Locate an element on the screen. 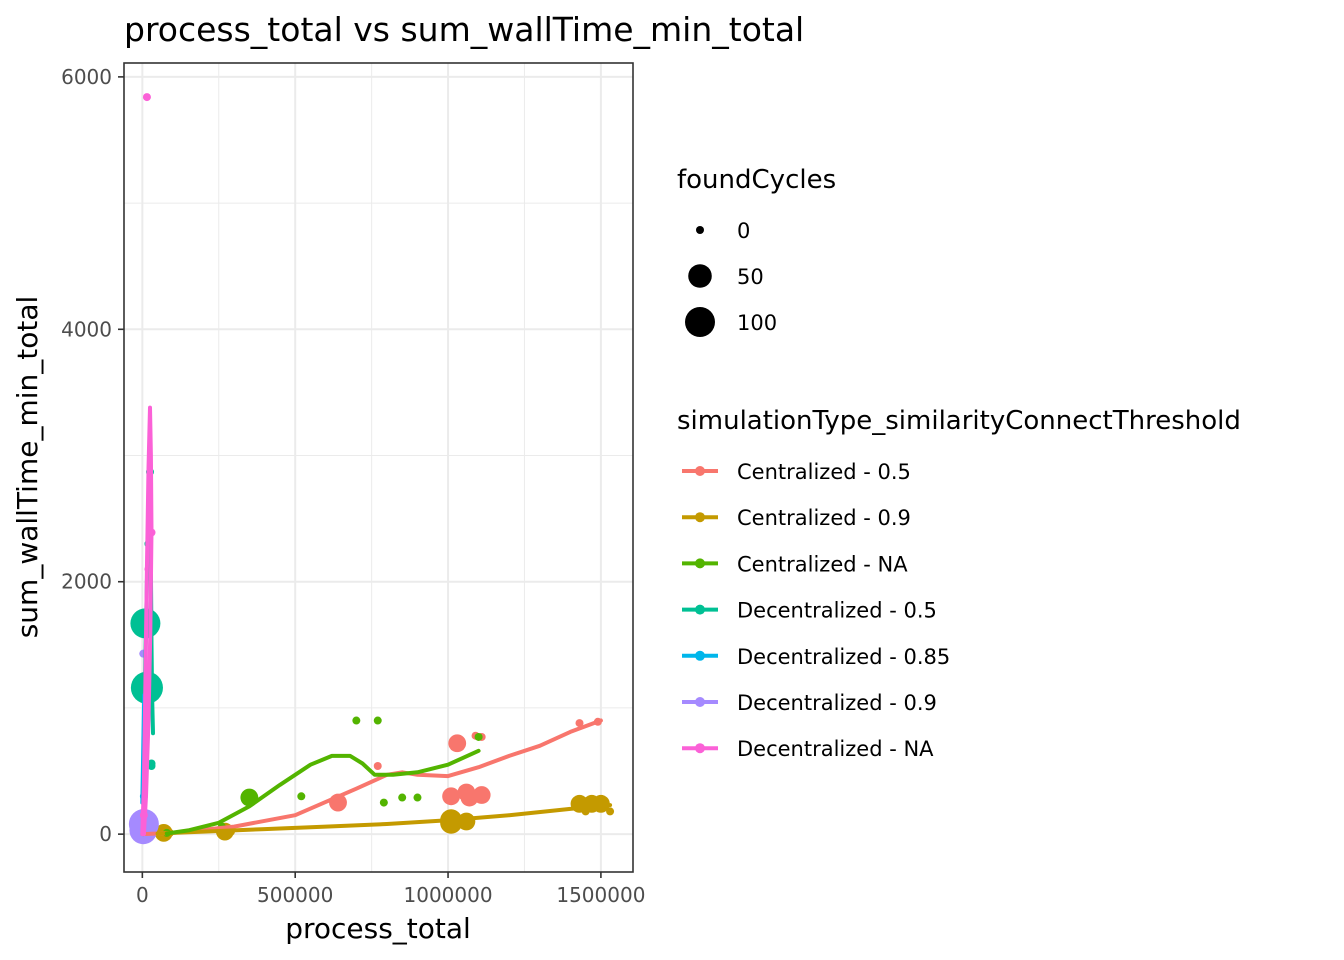  color-legend-label: Decentralized - 0.9 is located at coordinates (837, 703).